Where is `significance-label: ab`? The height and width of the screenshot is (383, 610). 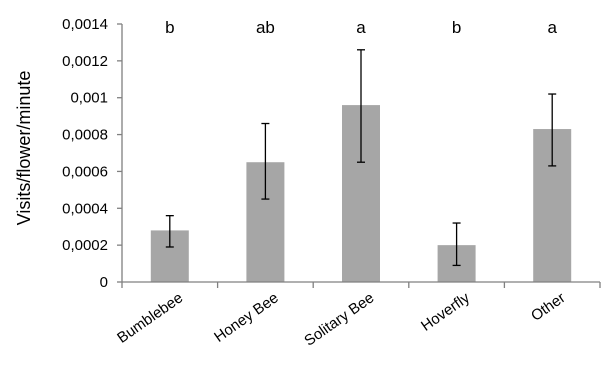 significance-label: ab is located at coordinates (265, 27).